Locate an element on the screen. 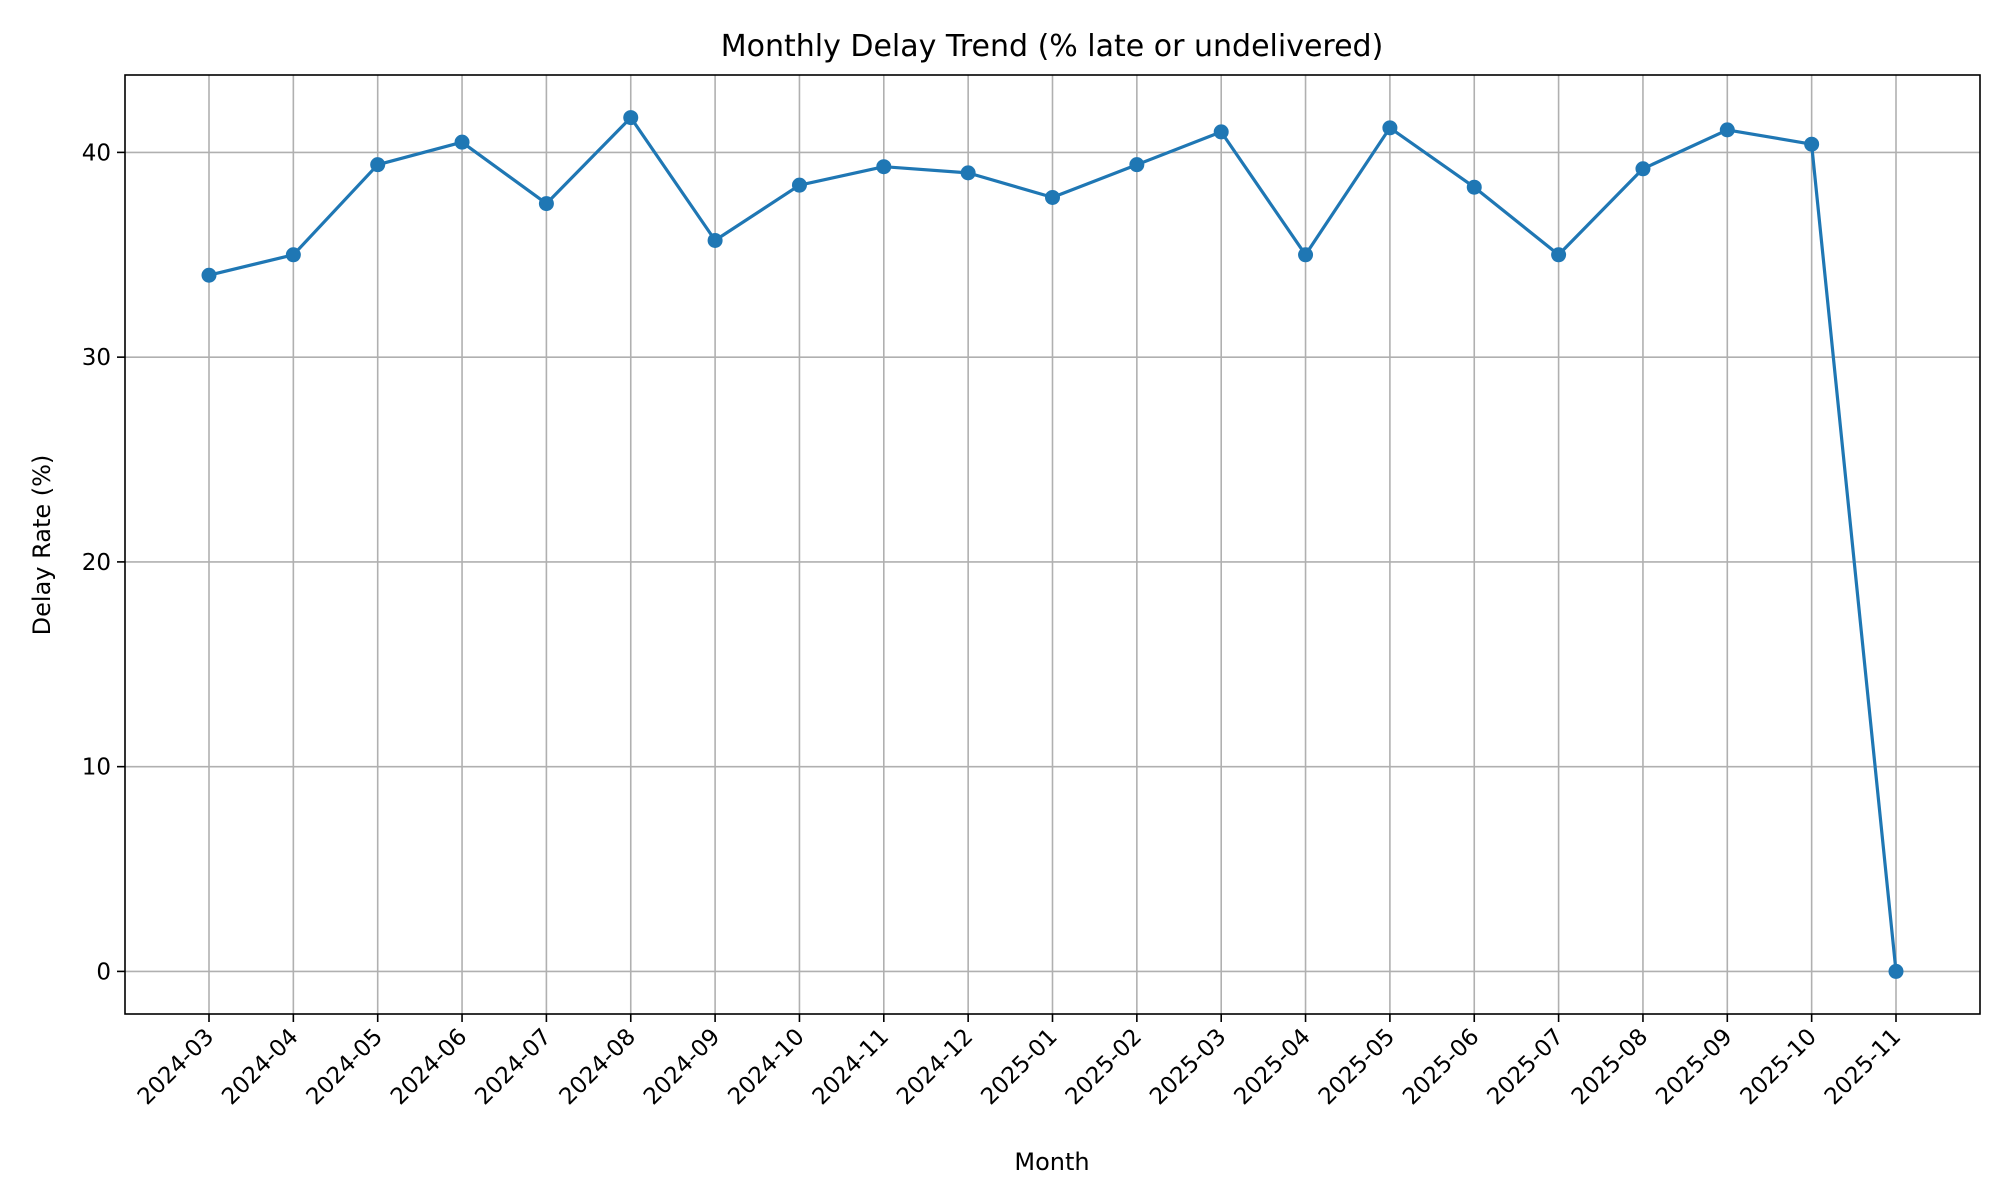  x-tick-label: 2025-02 is located at coordinates (1104, 1067).